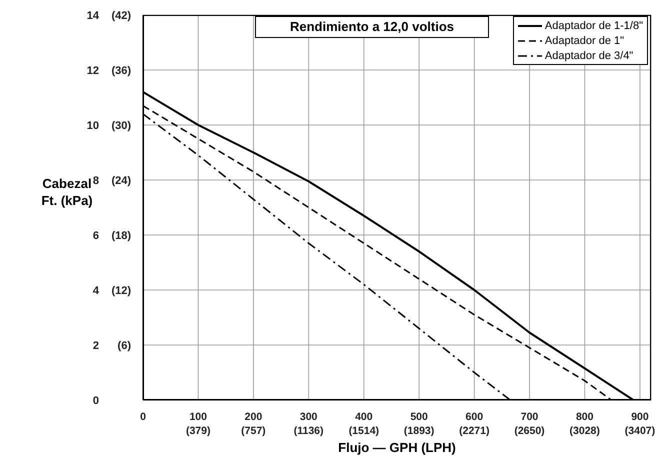 This screenshot has width=657, height=465. I want to click on y-tick-label: 12, so click(92, 71).